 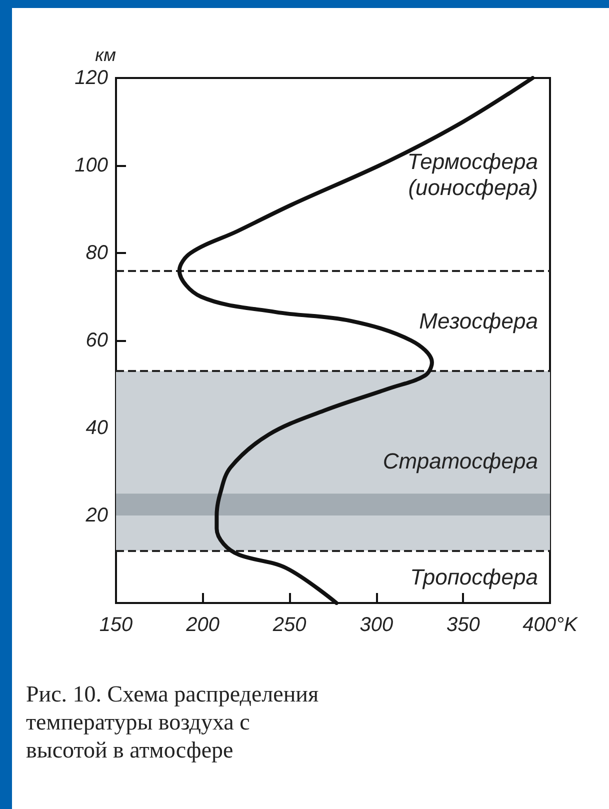 I want to click on y-tick-label: 100, so click(x=91, y=165).